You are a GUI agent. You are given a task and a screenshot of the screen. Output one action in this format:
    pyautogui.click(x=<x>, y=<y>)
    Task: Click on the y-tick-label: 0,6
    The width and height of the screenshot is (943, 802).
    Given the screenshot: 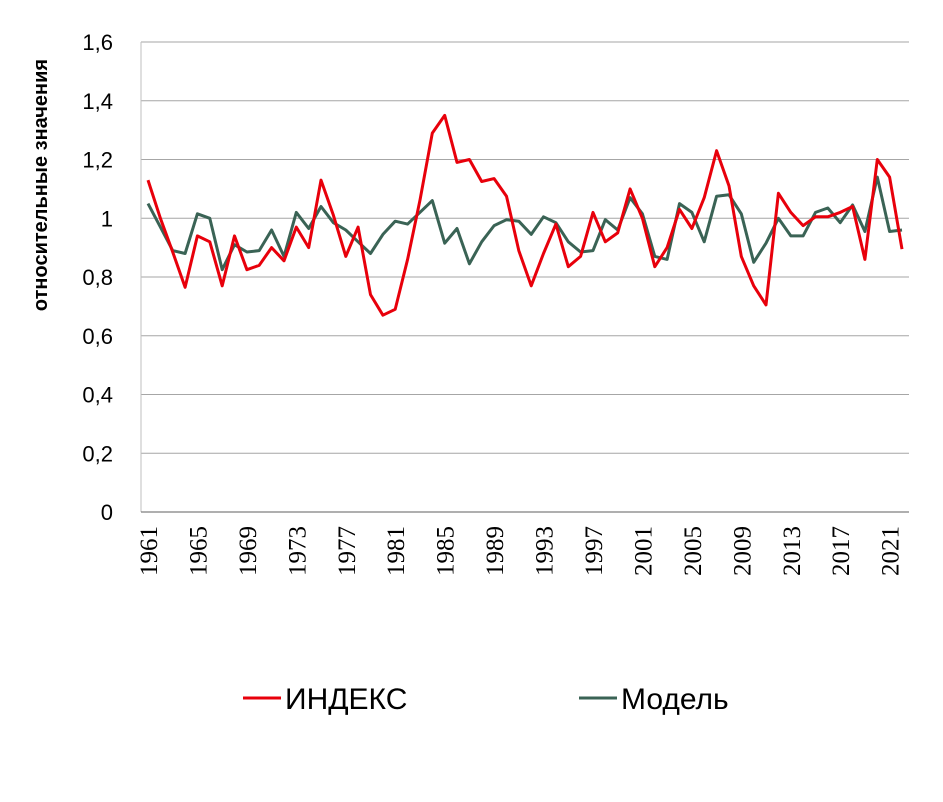 What is the action you would take?
    pyautogui.click(x=97, y=336)
    